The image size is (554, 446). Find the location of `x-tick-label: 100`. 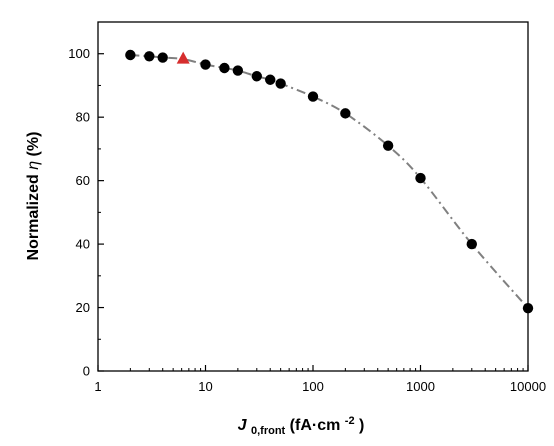

x-tick-label: 100 is located at coordinates (313, 386).